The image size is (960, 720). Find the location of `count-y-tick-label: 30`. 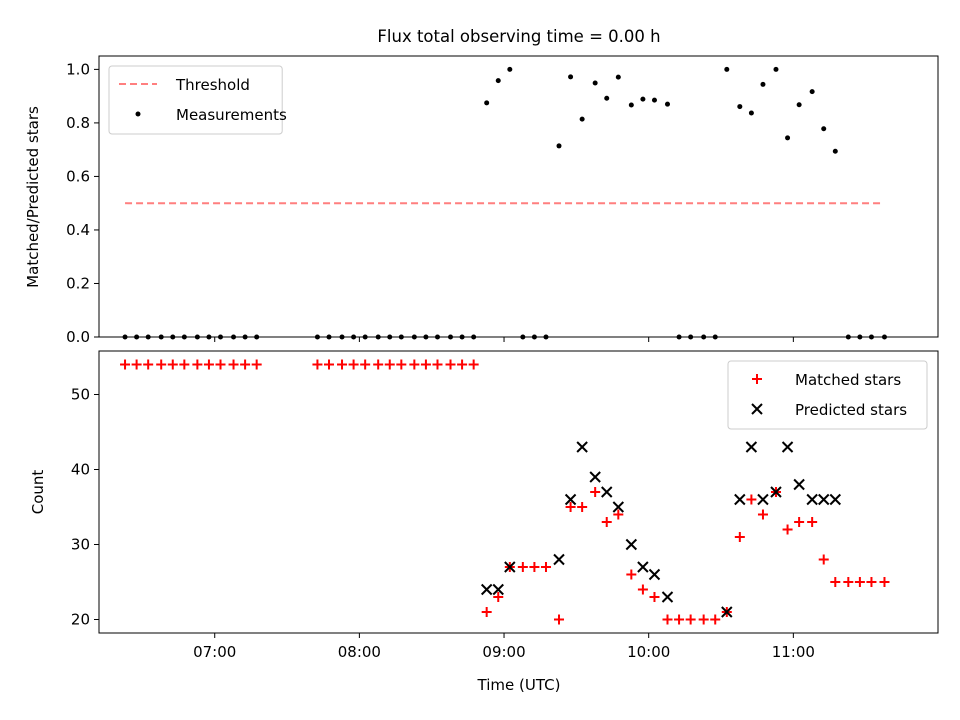

count-y-tick-label: 30 is located at coordinates (80, 545).